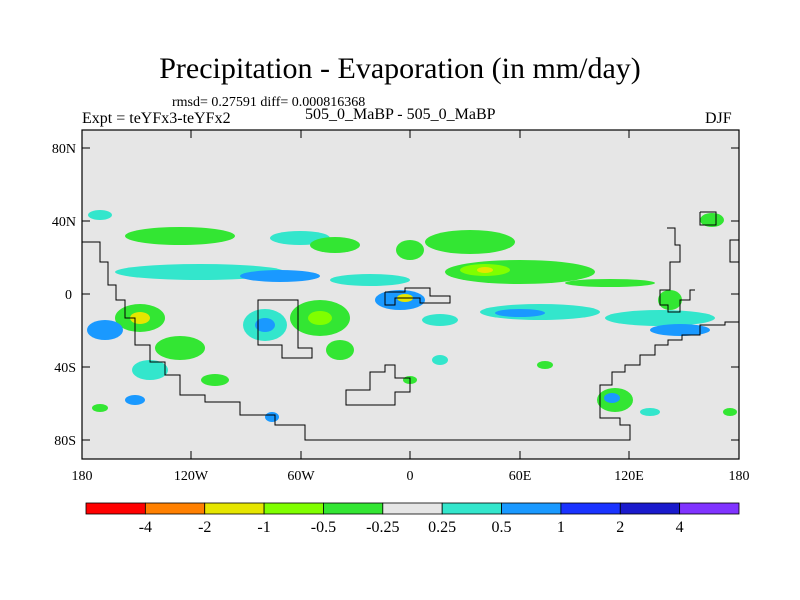 This screenshot has height=600, width=800. Describe the element at coordinates (417, 296) in the screenshot. I see `coastline-africa` at that location.